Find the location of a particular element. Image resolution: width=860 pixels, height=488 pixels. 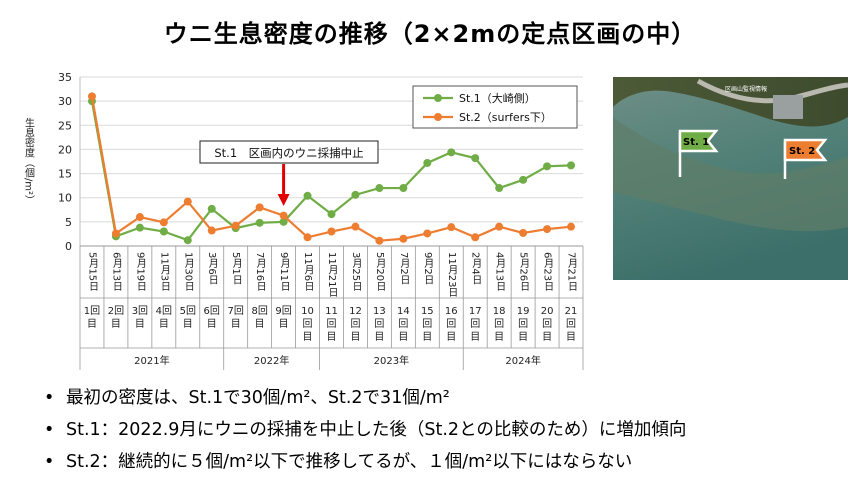

y-tick-label: 0 is located at coordinates (68, 246).